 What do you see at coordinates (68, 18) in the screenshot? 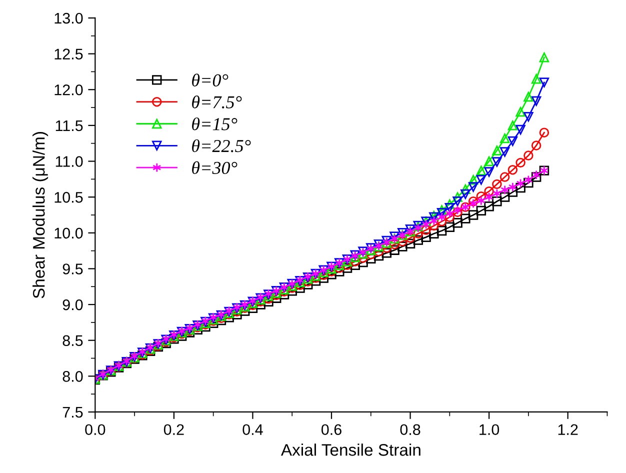
I see `y-tick-label: 13.0` at bounding box center [68, 18].